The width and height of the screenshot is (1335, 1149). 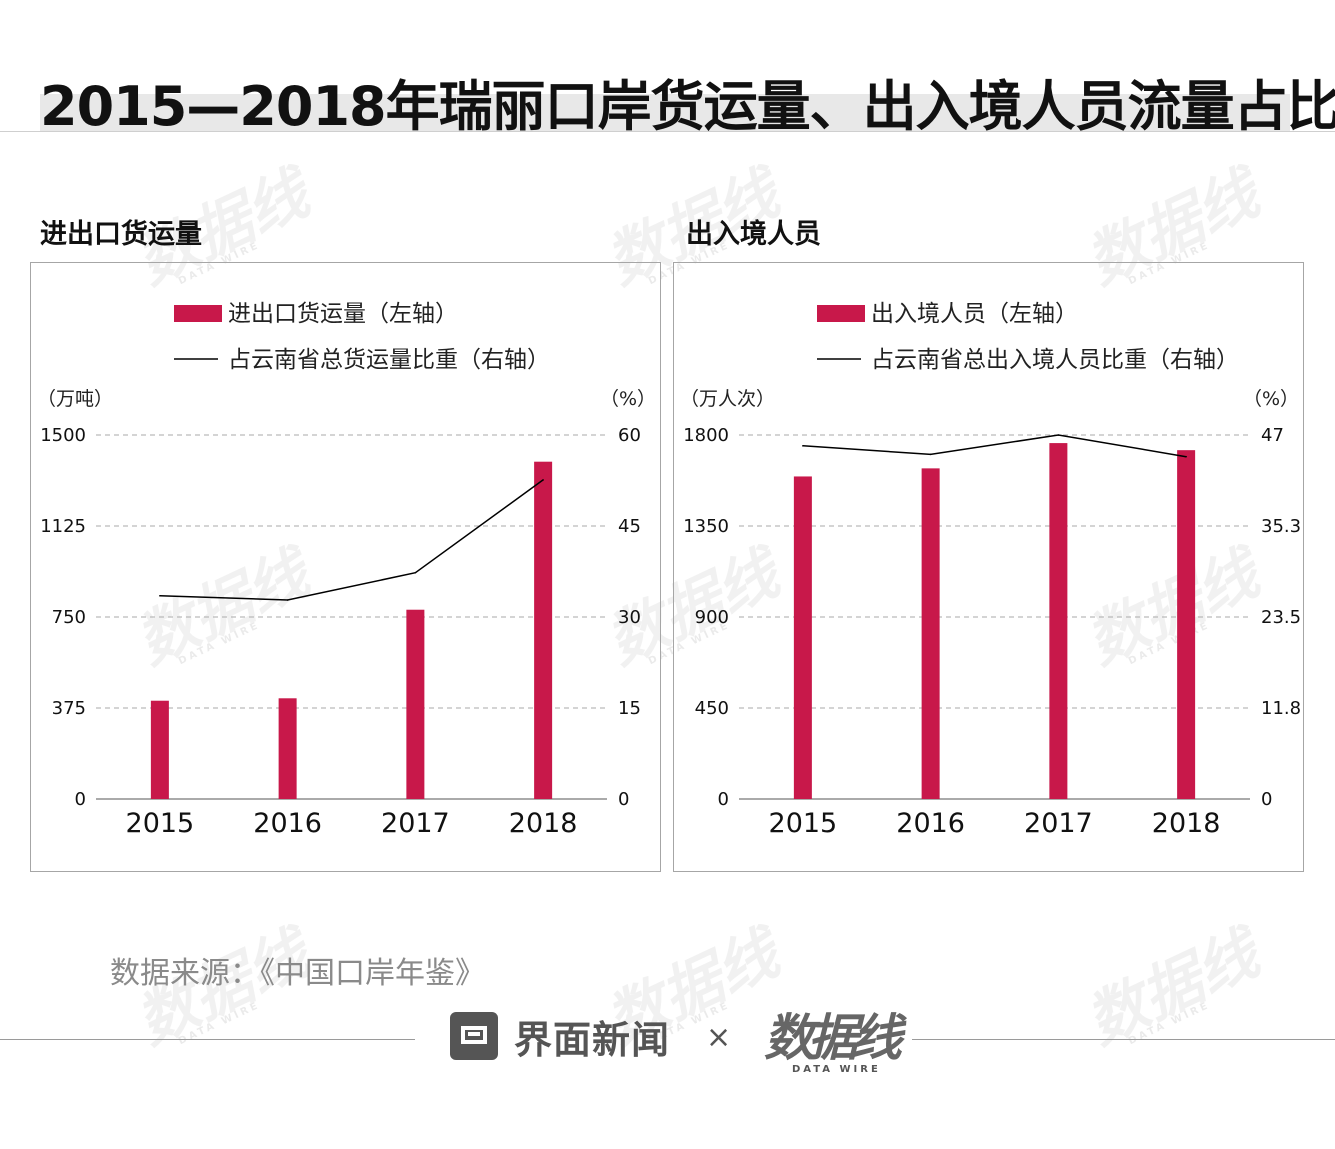 I want to click on watermark: 数据线, so click(x=1172, y=988).